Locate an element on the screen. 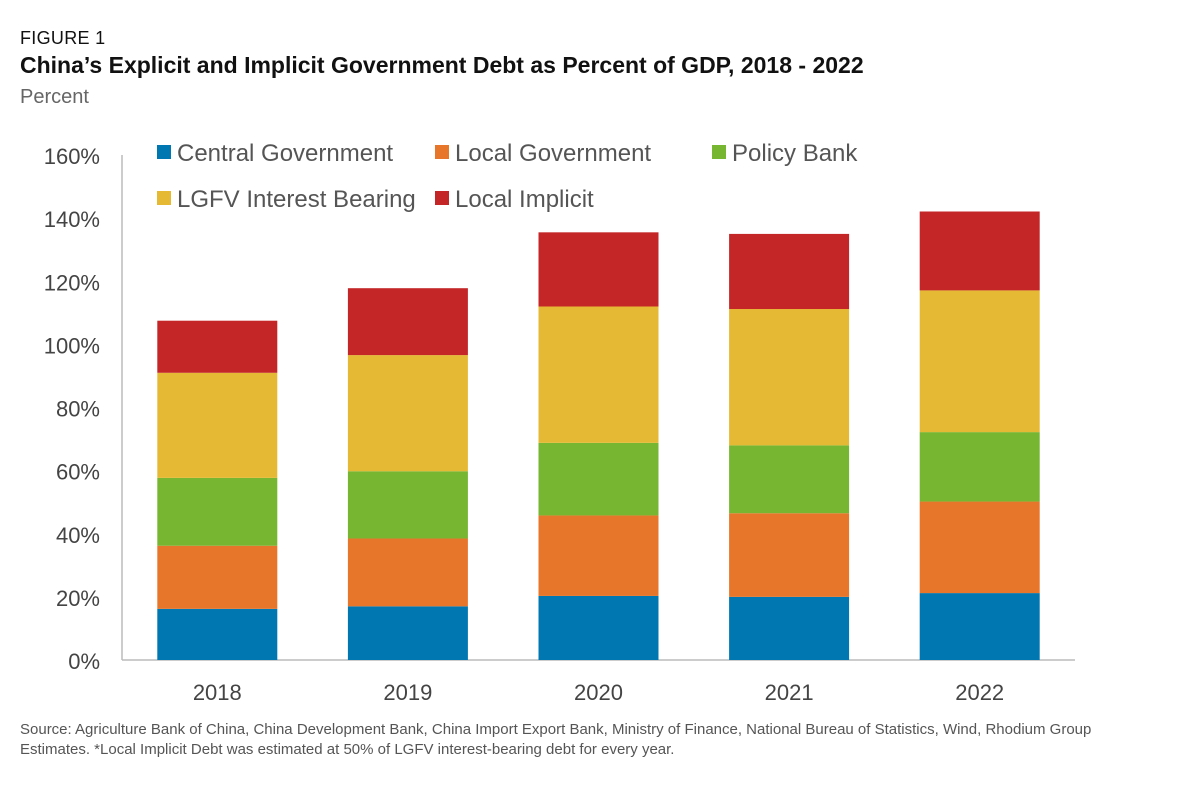  x-tick-label: 2020 is located at coordinates (598, 692).